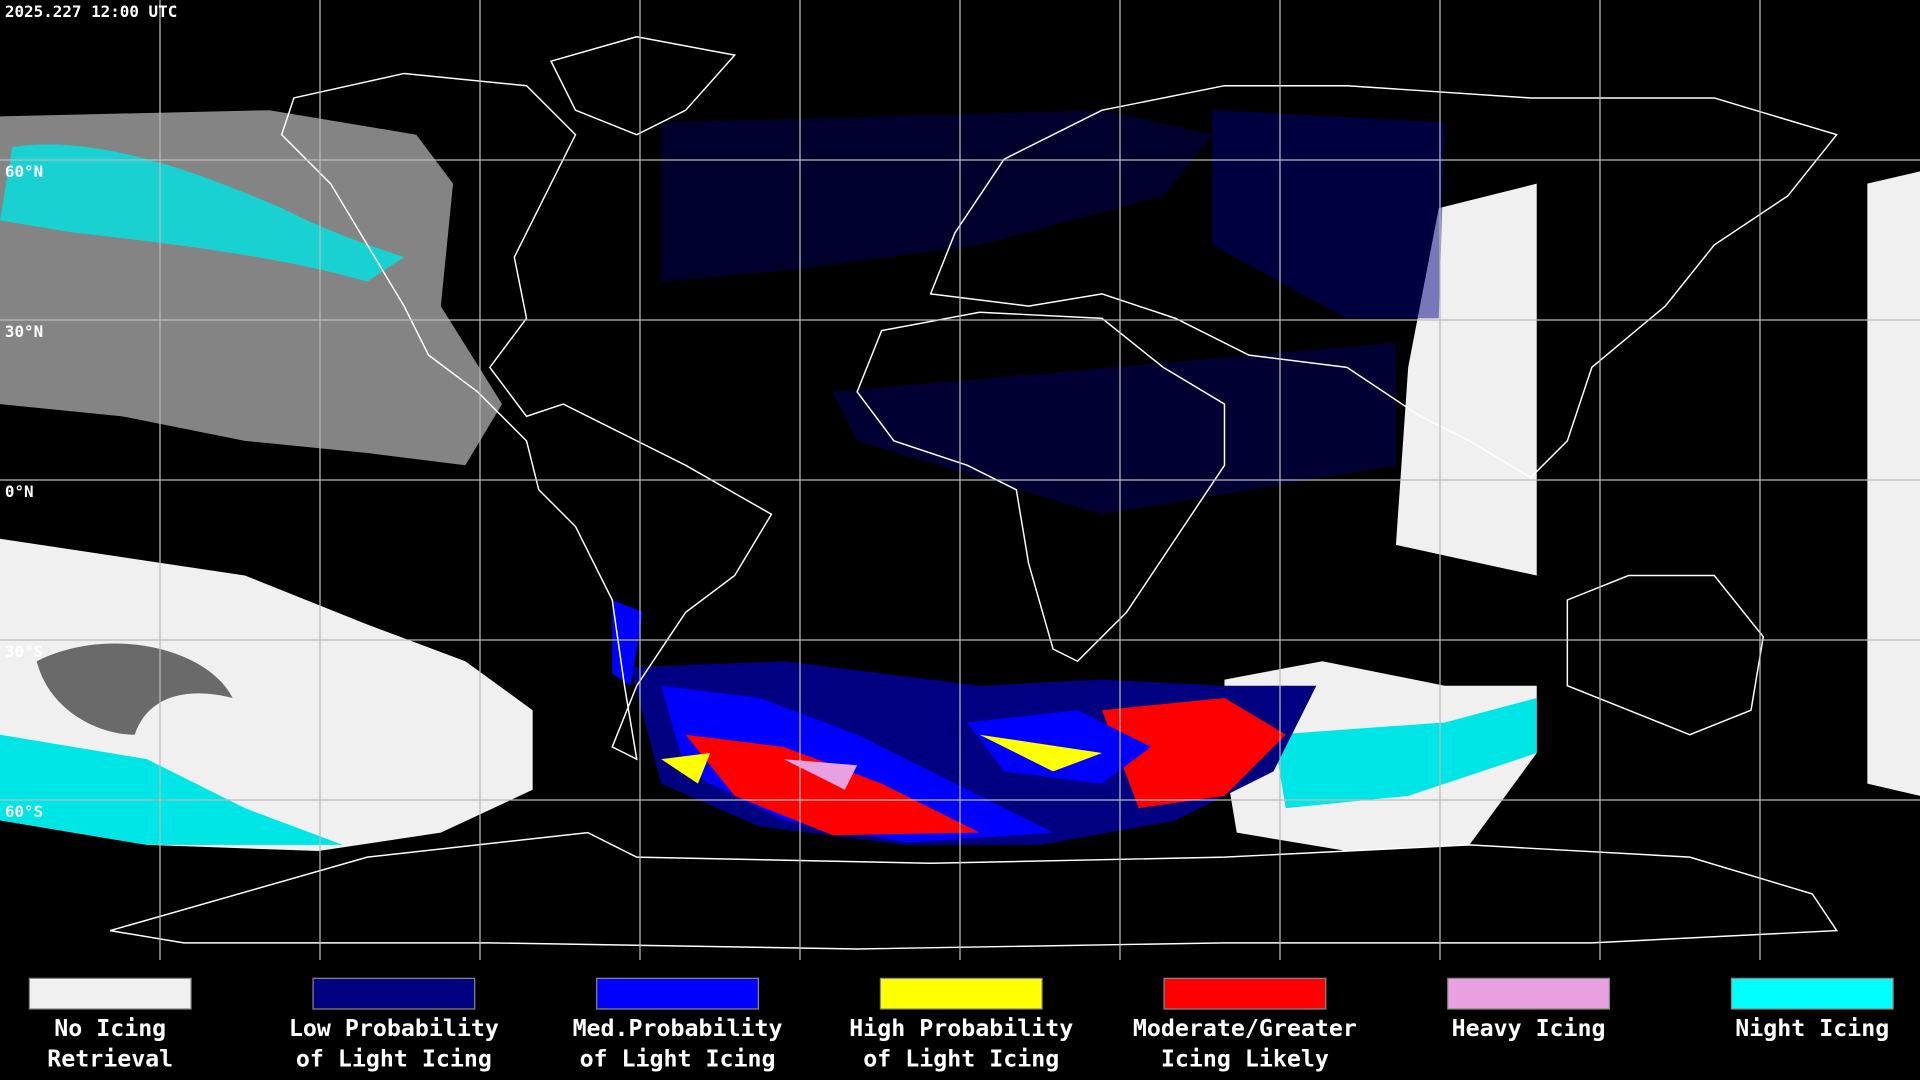 This screenshot has height=1080, width=1920. I want to click on lat-label: 0°N, so click(19, 491).